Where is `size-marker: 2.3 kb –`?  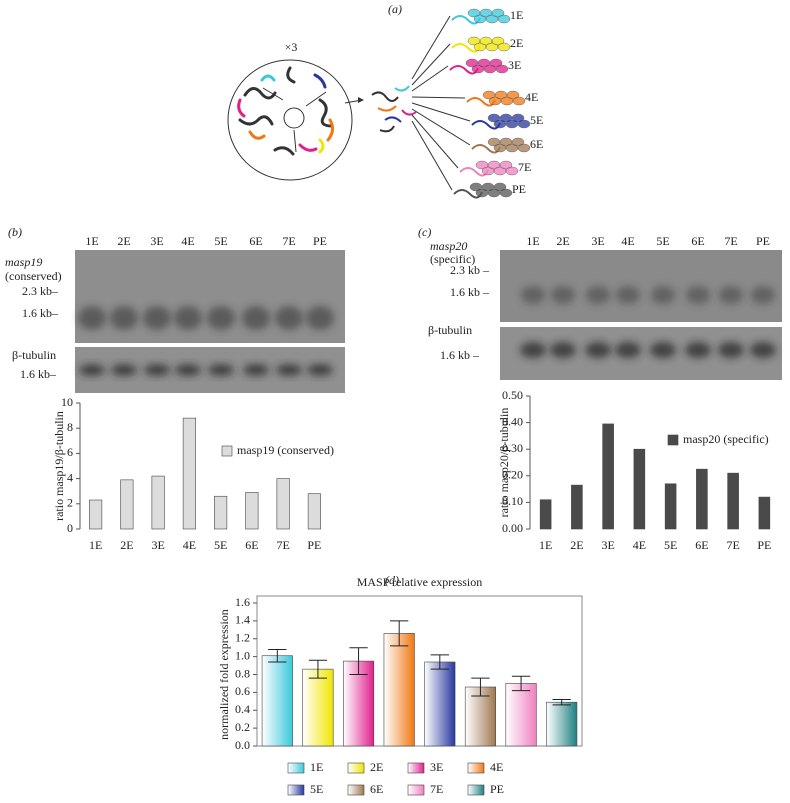 size-marker: 2.3 kb – is located at coordinates (470, 270).